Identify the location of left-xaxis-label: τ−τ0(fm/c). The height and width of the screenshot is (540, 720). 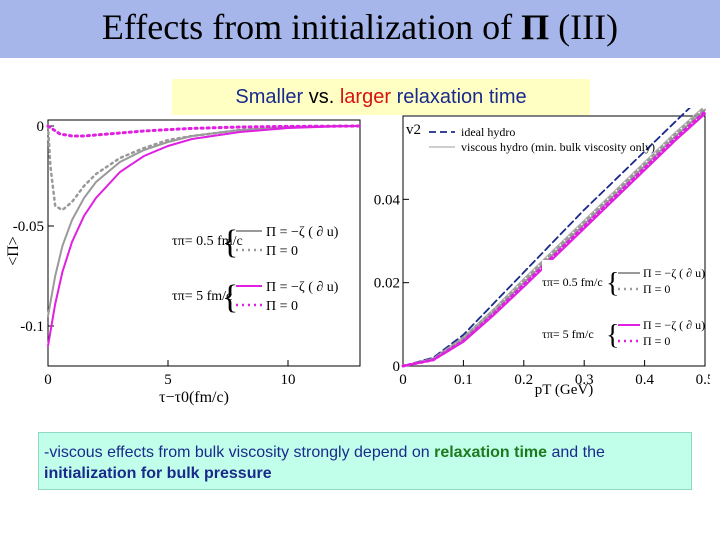
(194, 397).